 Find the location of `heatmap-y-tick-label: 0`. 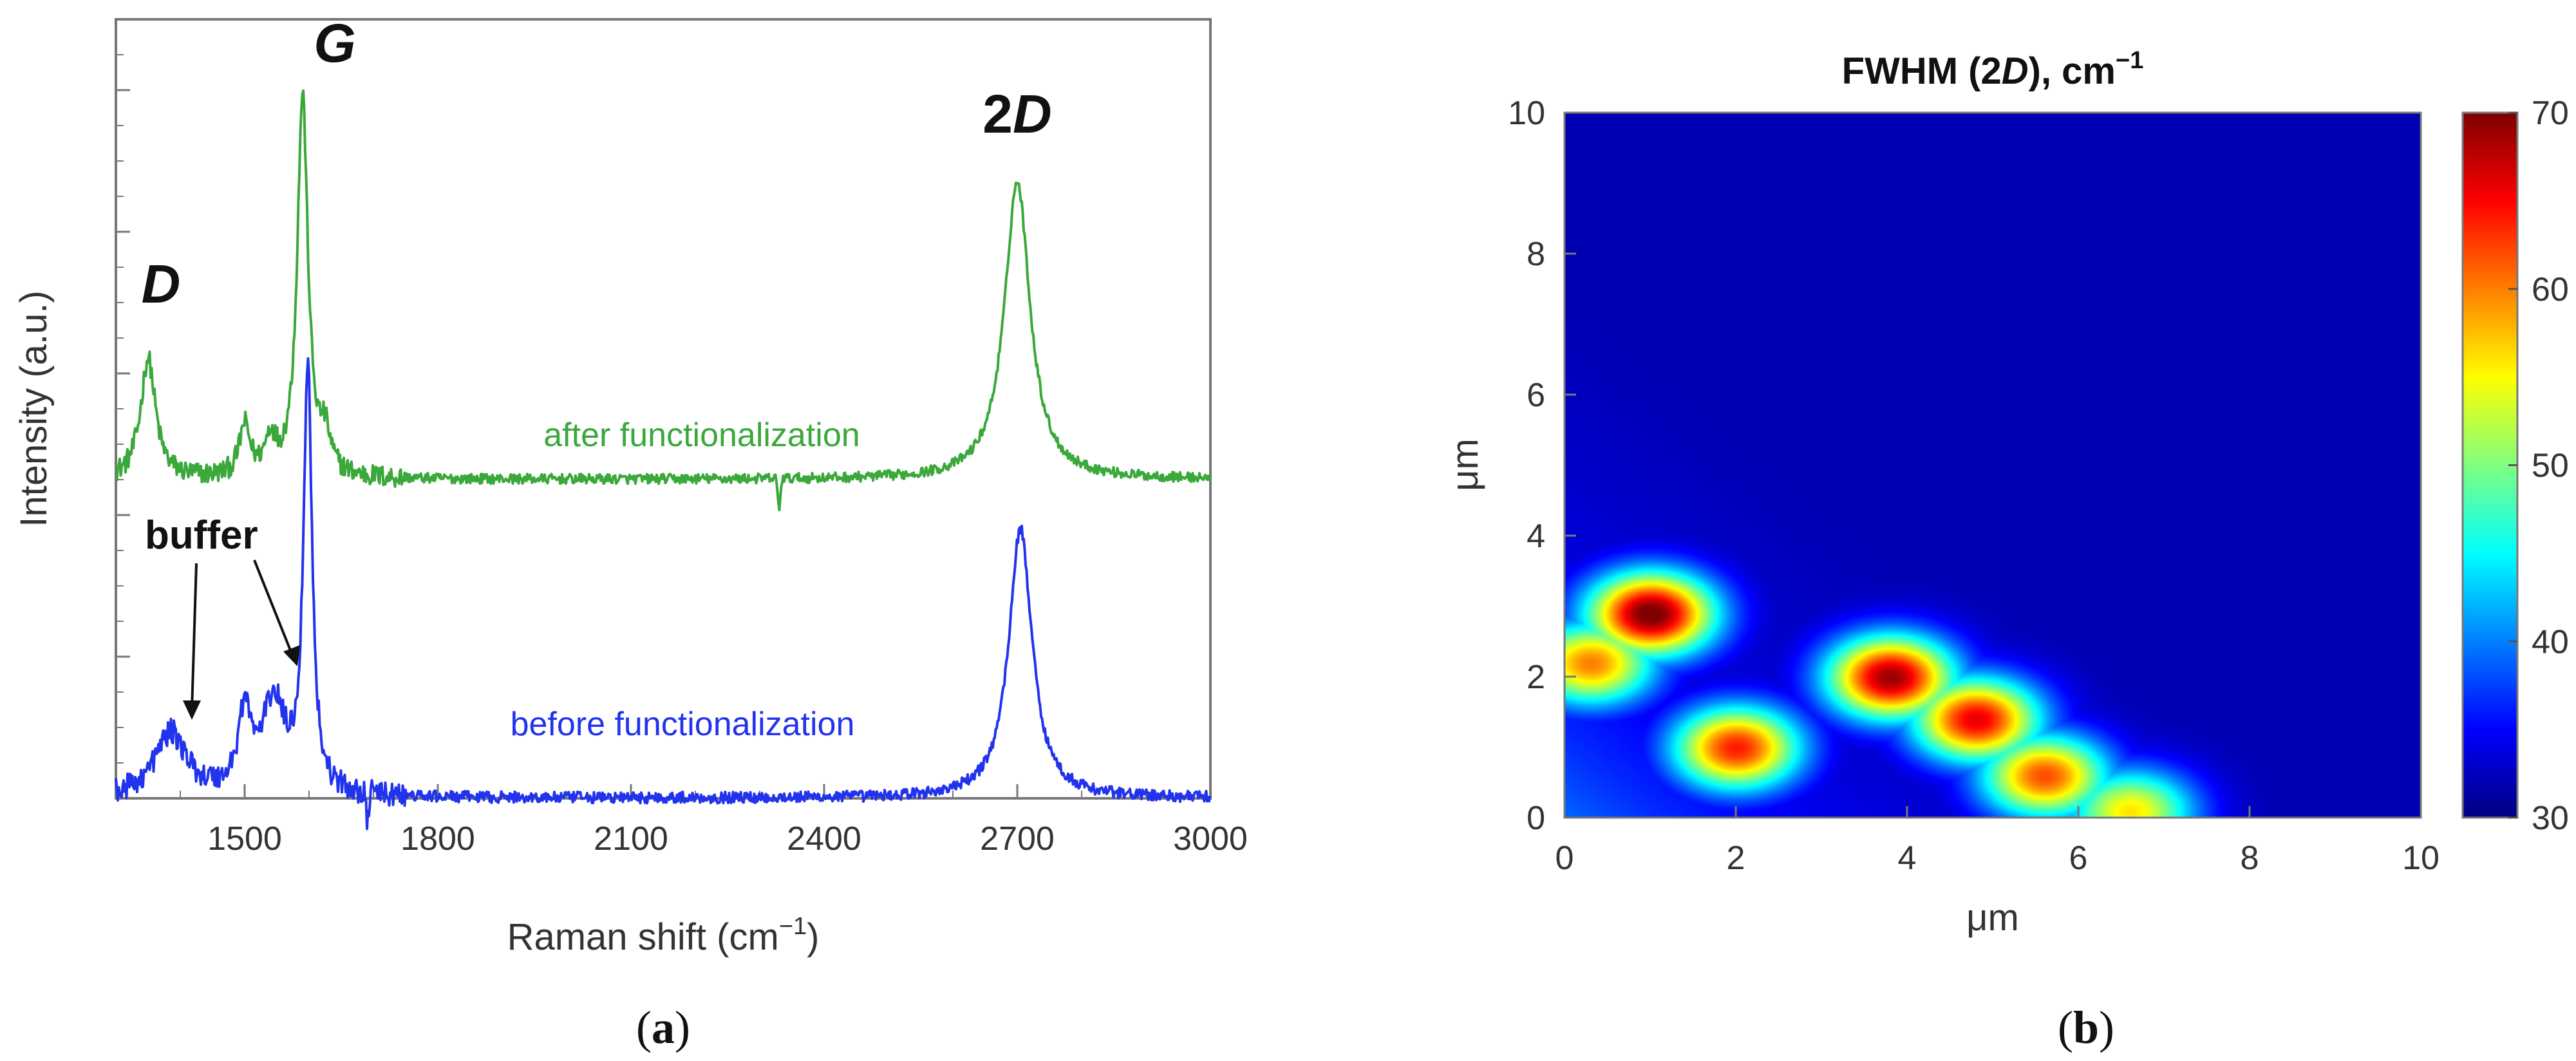

heatmap-y-tick-label: 0 is located at coordinates (1536, 819).